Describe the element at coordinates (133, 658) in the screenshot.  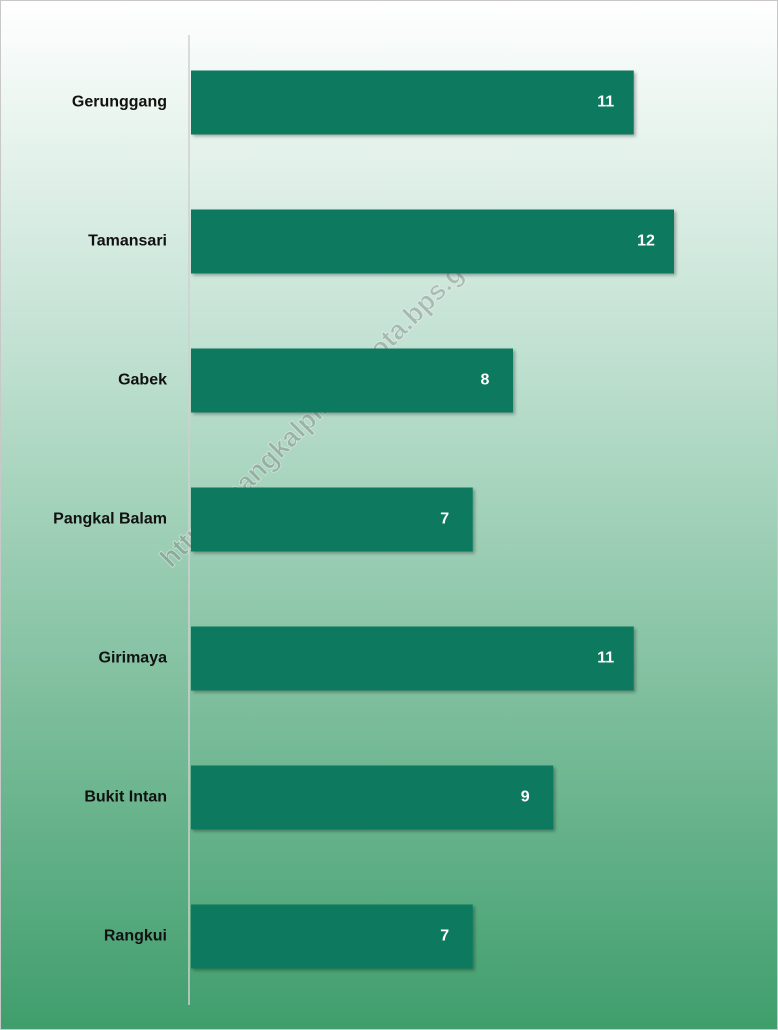
I see `y-tick-label: Girimaya` at that location.